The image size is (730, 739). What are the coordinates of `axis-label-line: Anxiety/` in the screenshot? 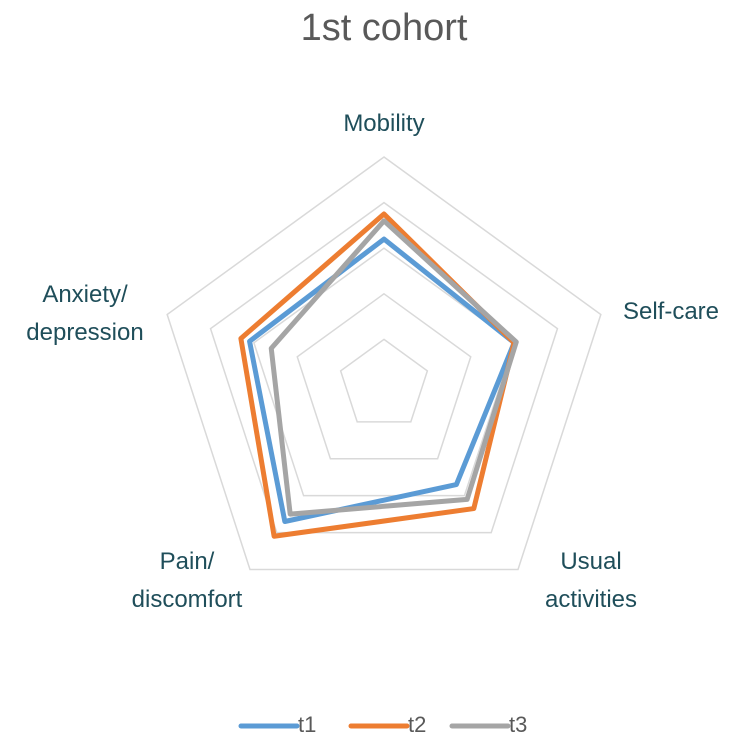 It's located at (85, 294).